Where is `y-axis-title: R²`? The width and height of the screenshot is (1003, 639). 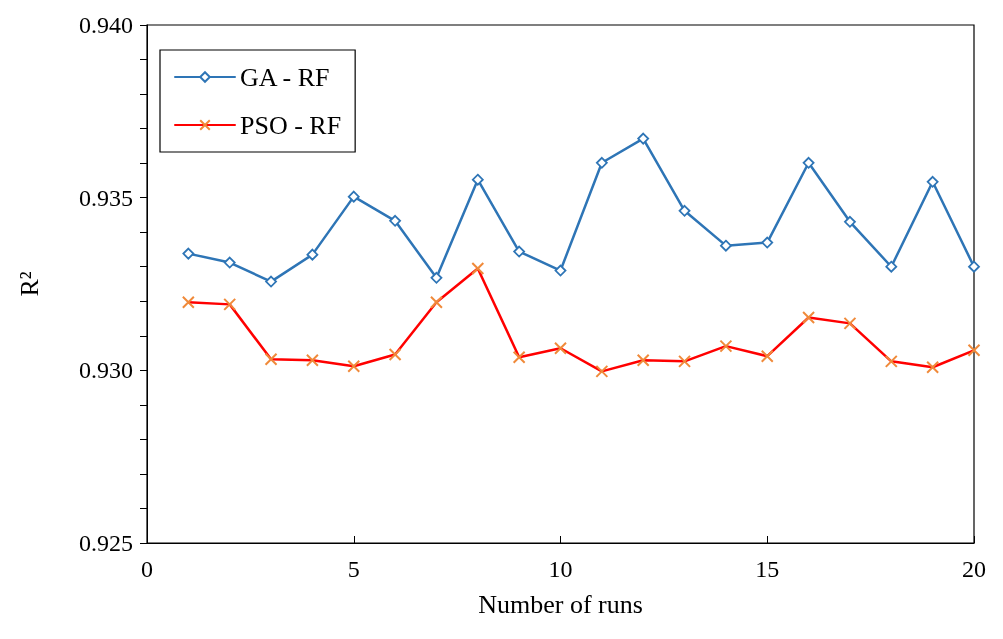
y-axis-title: R² is located at coordinates (29, 284).